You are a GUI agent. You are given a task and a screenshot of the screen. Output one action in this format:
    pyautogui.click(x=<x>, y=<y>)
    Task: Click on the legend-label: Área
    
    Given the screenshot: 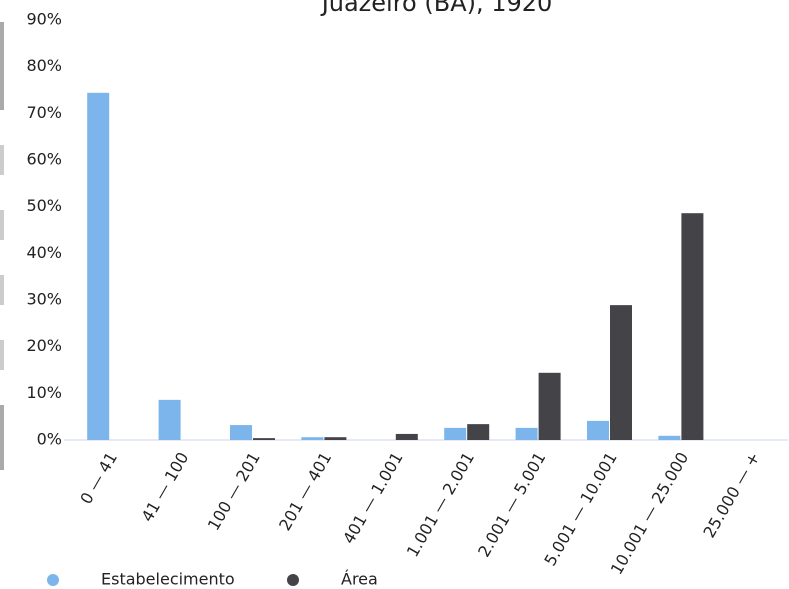 What is the action you would take?
    pyautogui.click(x=359, y=579)
    